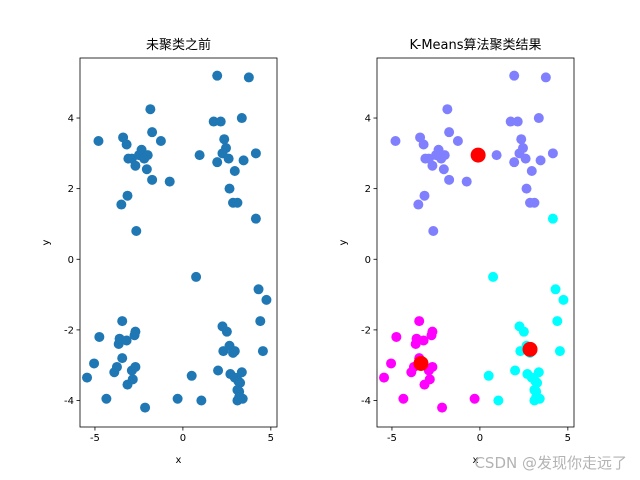 This screenshot has width=640, height=480. What do you see at coordinates (568, 438) in the screenshot?
I see `x-tick-label: 5` at bounding box center [568, 438].